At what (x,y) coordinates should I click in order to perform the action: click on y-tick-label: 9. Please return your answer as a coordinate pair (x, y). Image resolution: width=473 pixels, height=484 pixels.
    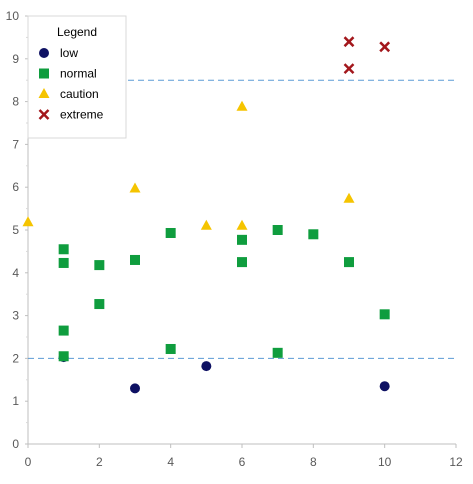
    Looking at the image, I should click on (15, 59).